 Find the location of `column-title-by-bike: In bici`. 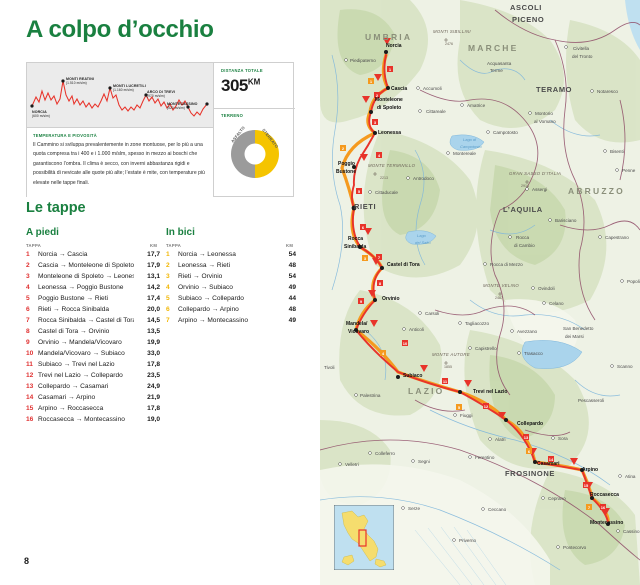

column-title-by-bike: In bici is located at coordinates (180, 232).